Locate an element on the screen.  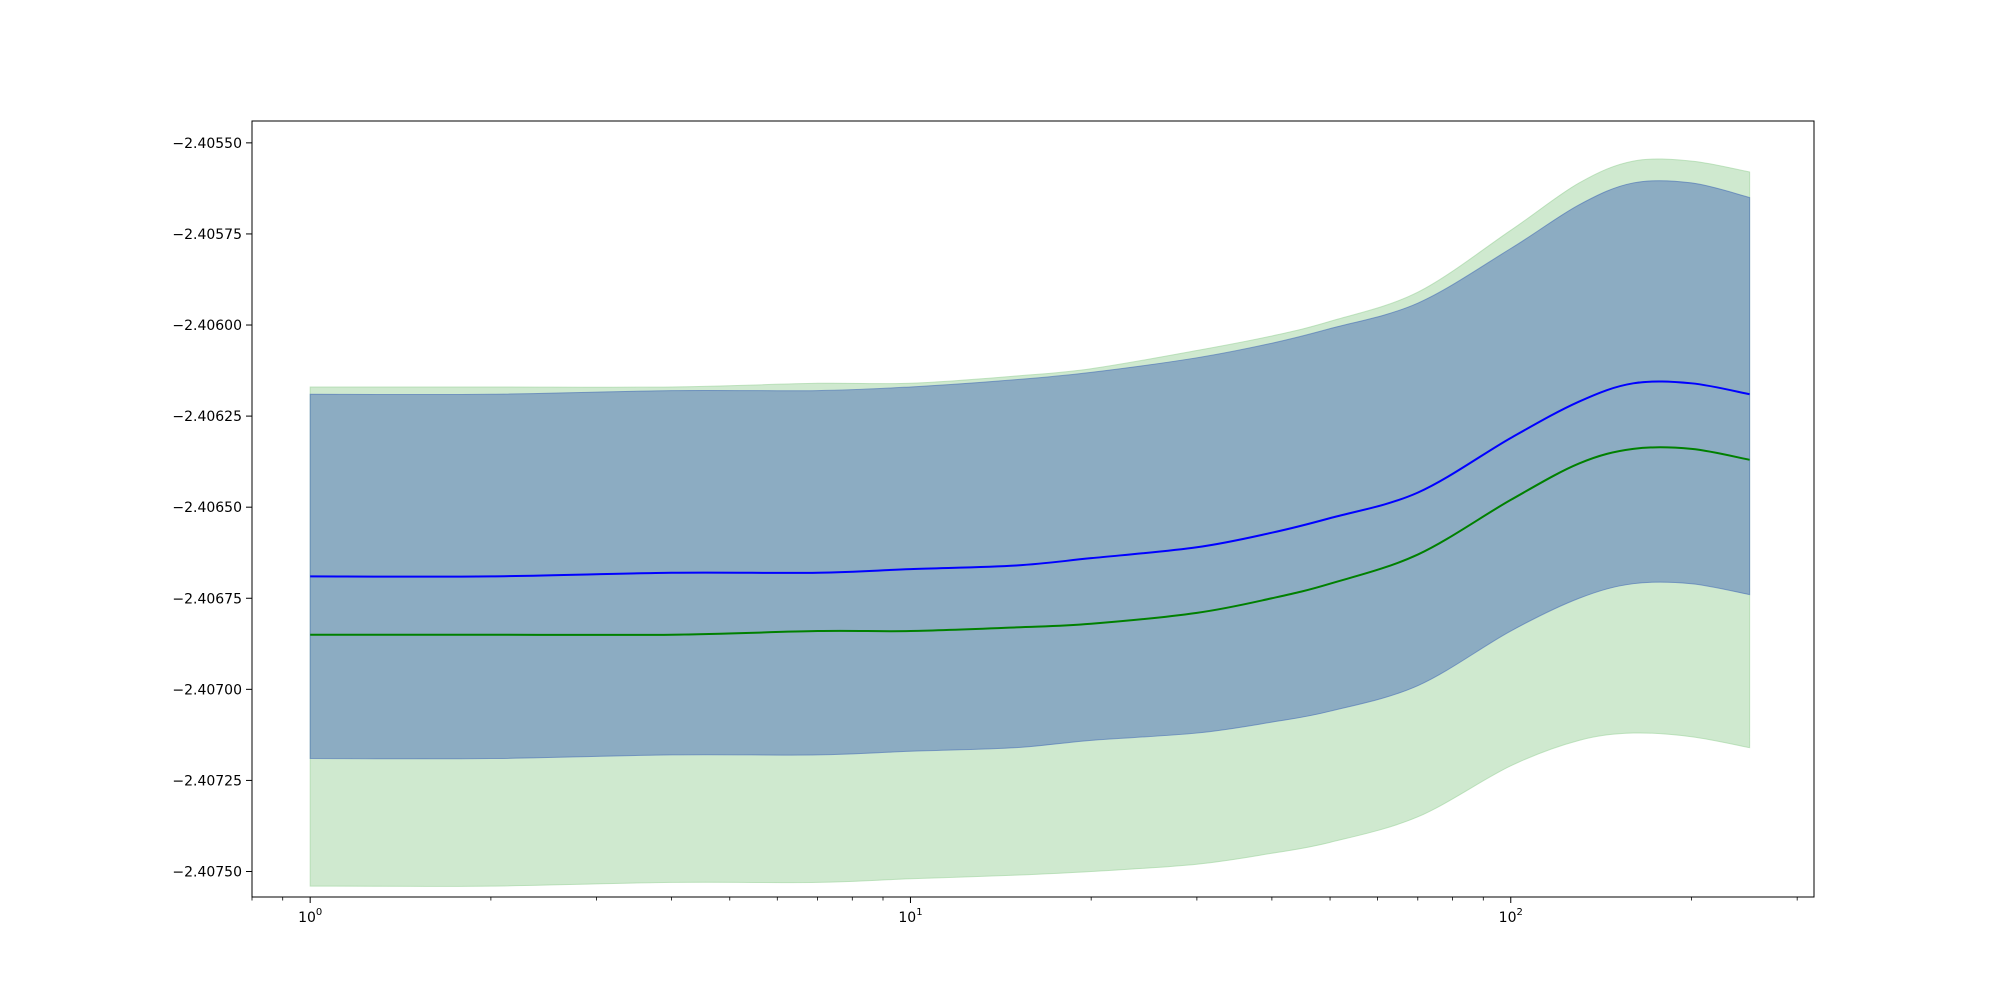
y-tick-label: −2.40750 is located at coordinates (207, 872).